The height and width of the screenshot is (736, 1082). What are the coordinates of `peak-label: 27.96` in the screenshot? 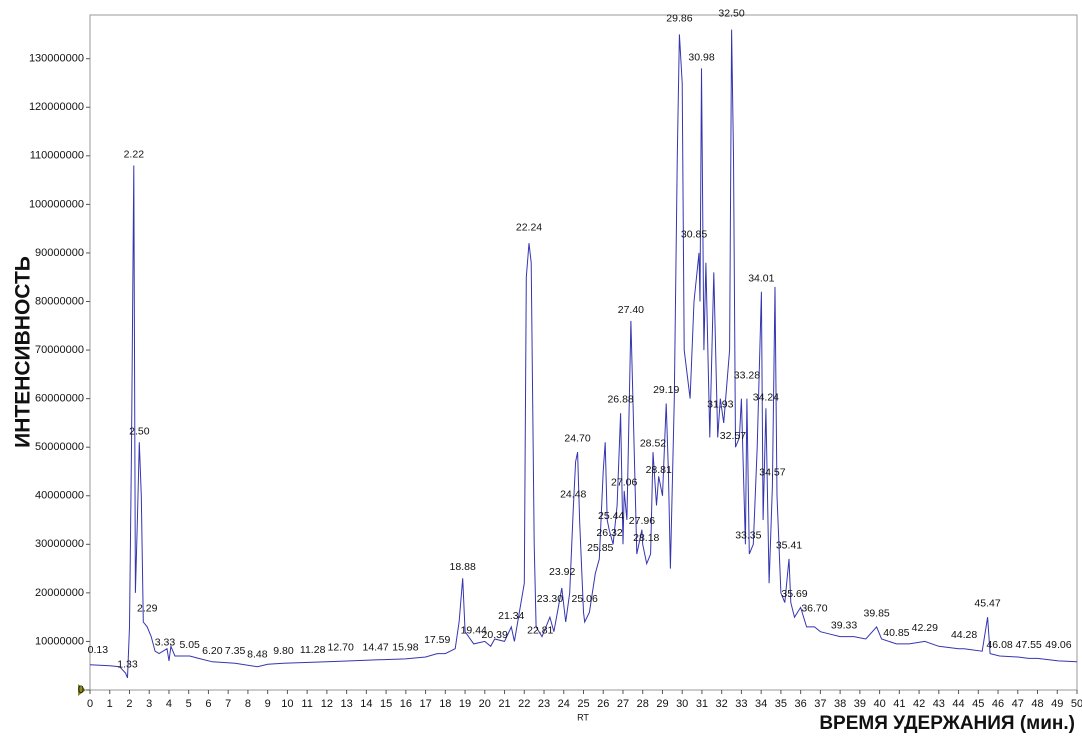 It's located at (642, 521).